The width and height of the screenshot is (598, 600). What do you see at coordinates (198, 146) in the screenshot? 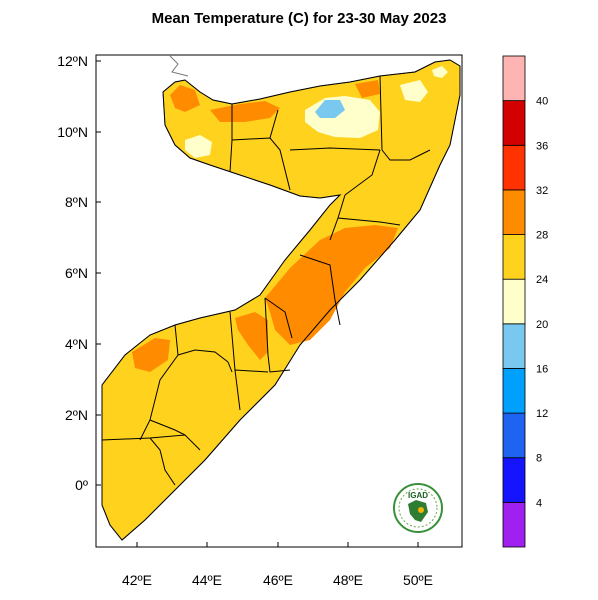
I see `cool-region-west` at bounding box center [198, 146].